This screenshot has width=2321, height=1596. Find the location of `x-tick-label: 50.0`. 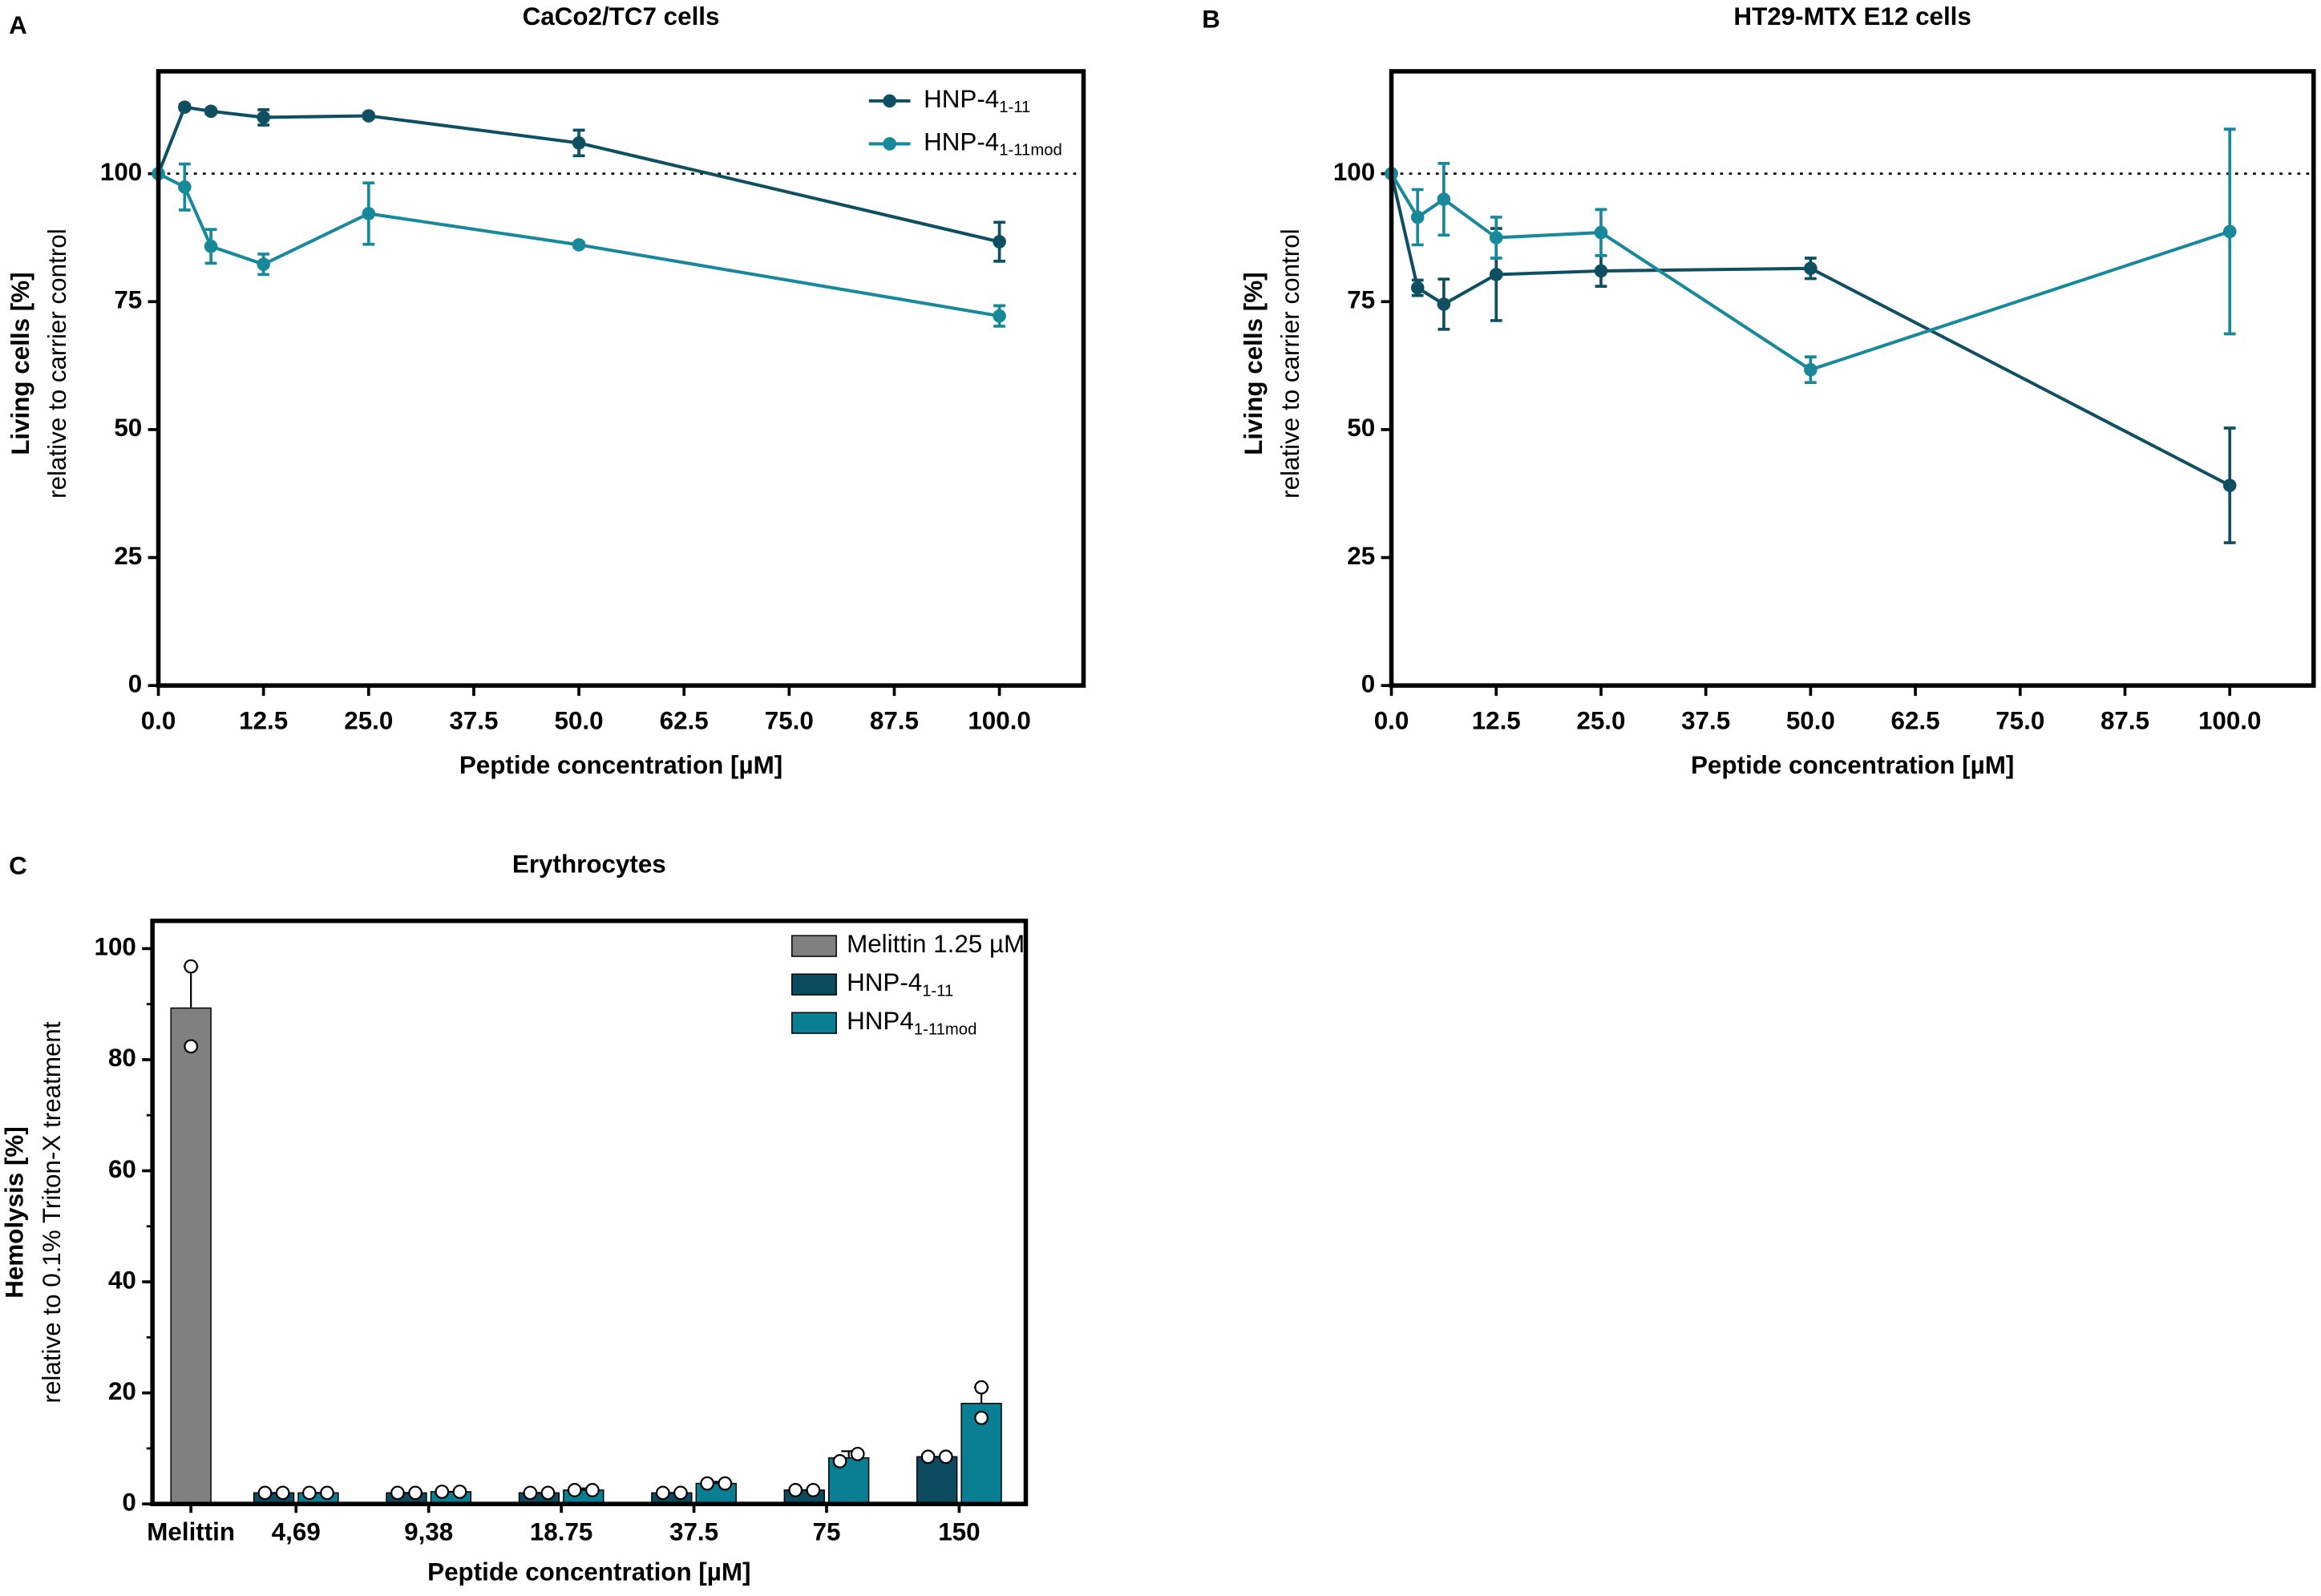

x-tick-label: 50.0 is located at coordinates (1810, 721).